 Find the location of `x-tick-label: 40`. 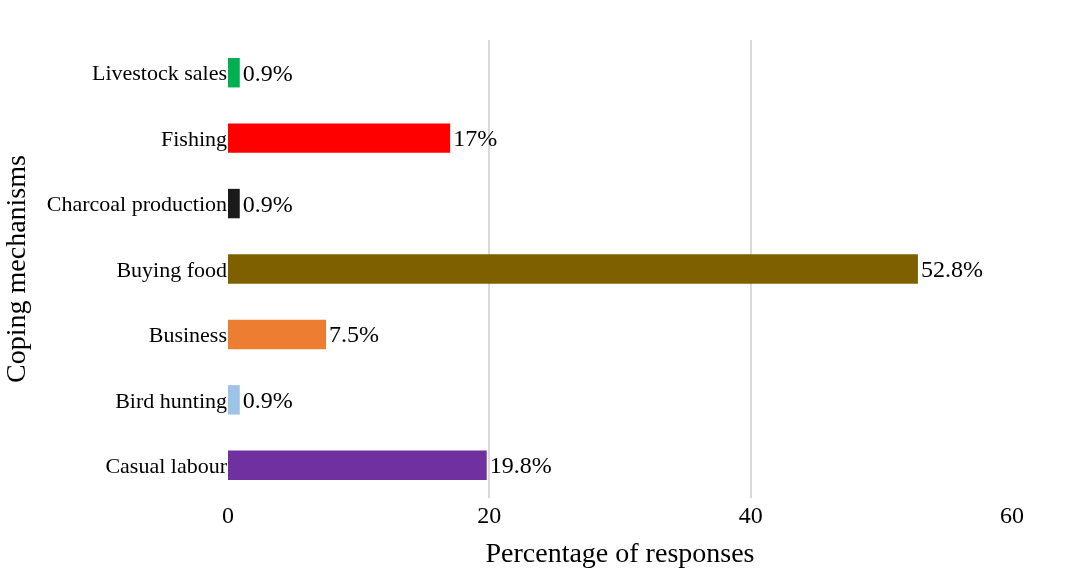

x-tick-label: 40 is located at coordinates (750, 515).